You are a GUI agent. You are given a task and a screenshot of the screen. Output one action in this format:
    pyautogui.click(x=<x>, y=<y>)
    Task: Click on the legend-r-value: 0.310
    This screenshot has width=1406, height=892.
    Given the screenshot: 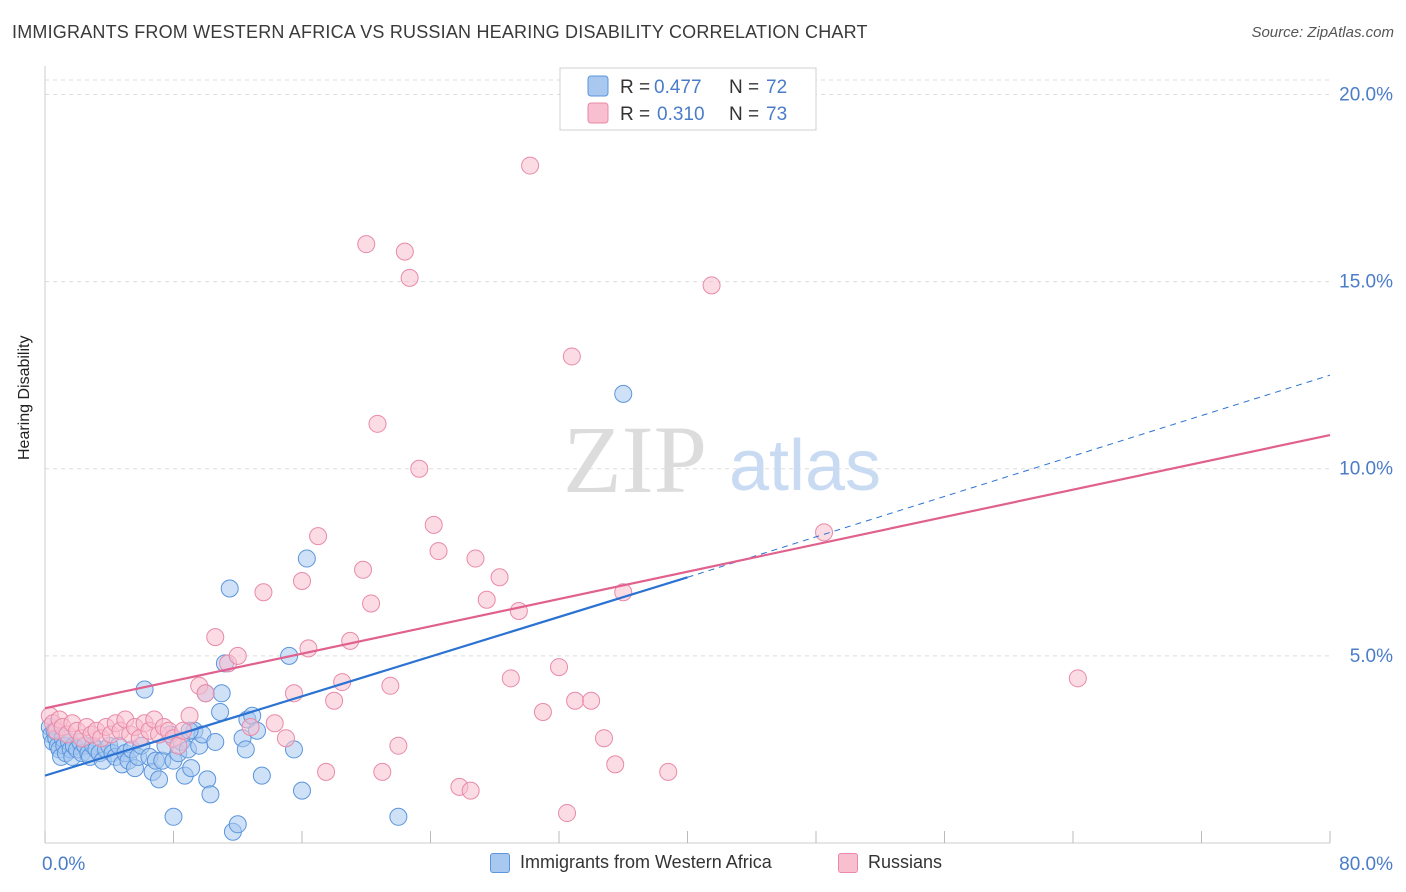 What is the action you would take?
    pyautogui.click(x=681, y=114)
    